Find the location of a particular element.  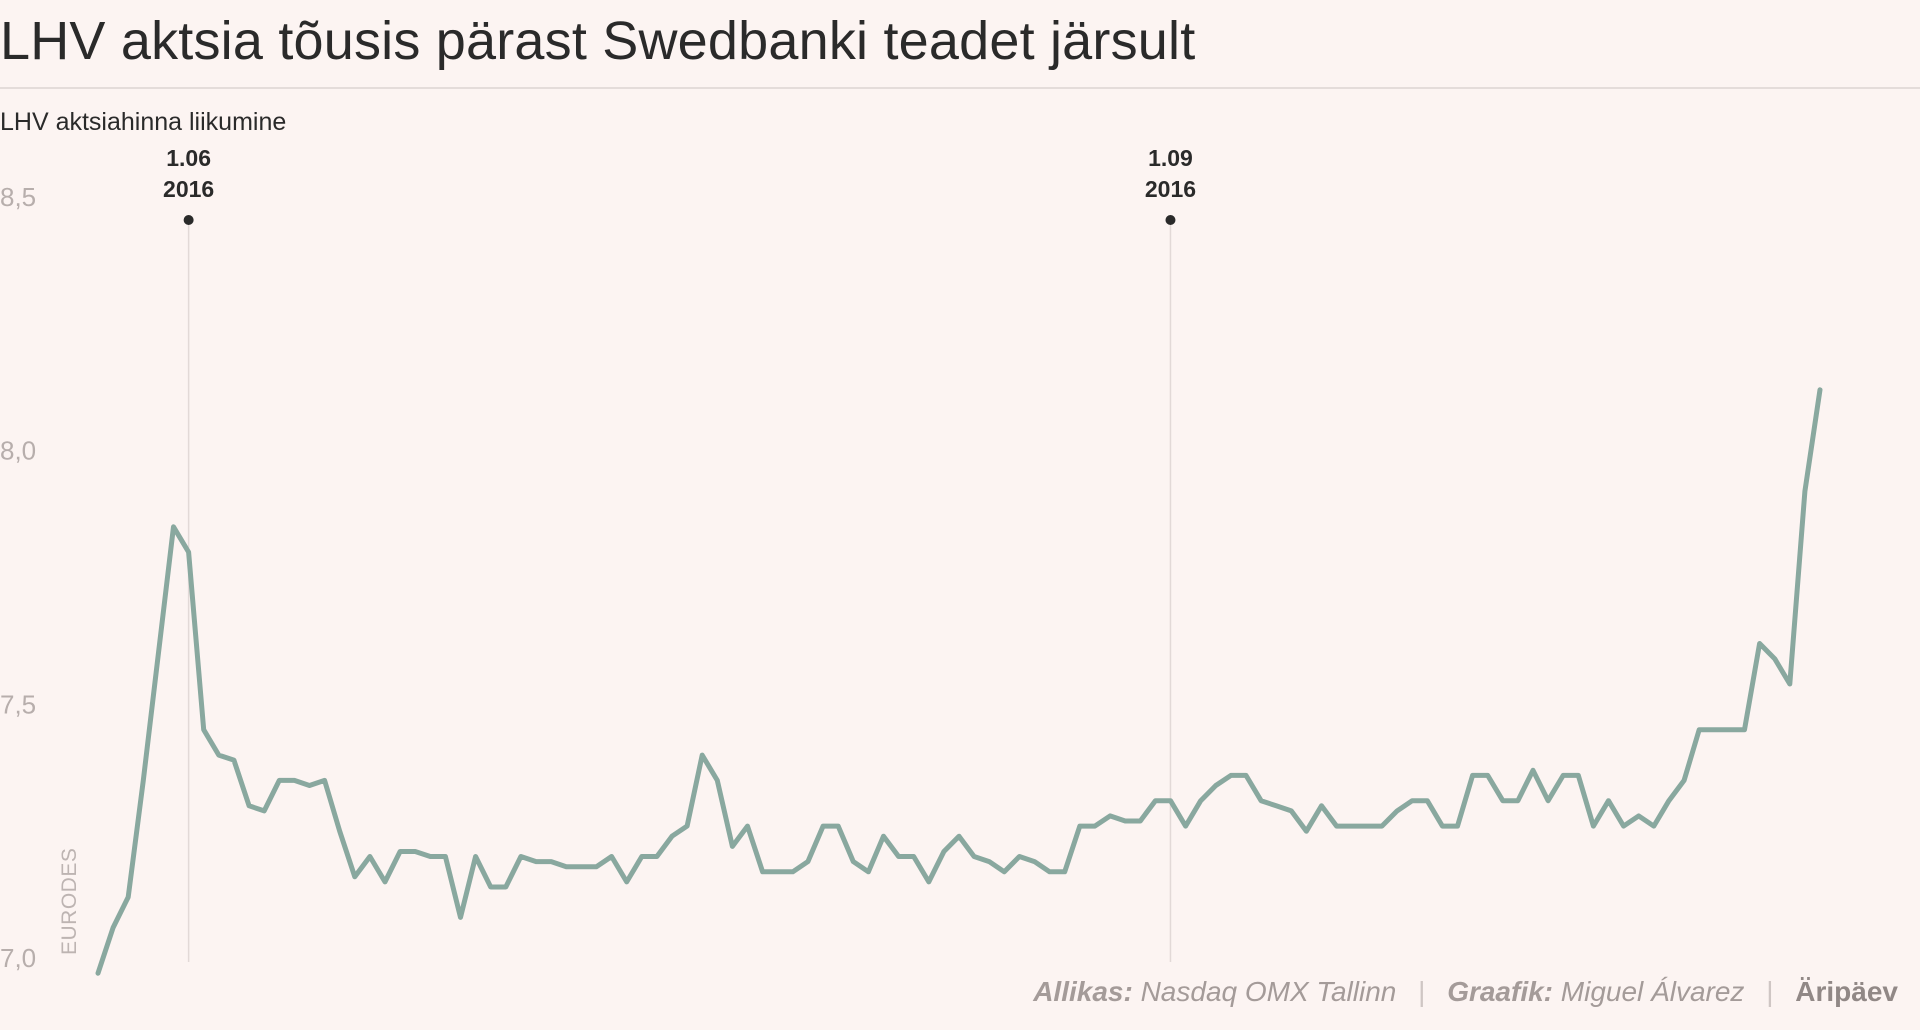

author-value: Miguel Álvarez is located at coordinates (1652, 991).